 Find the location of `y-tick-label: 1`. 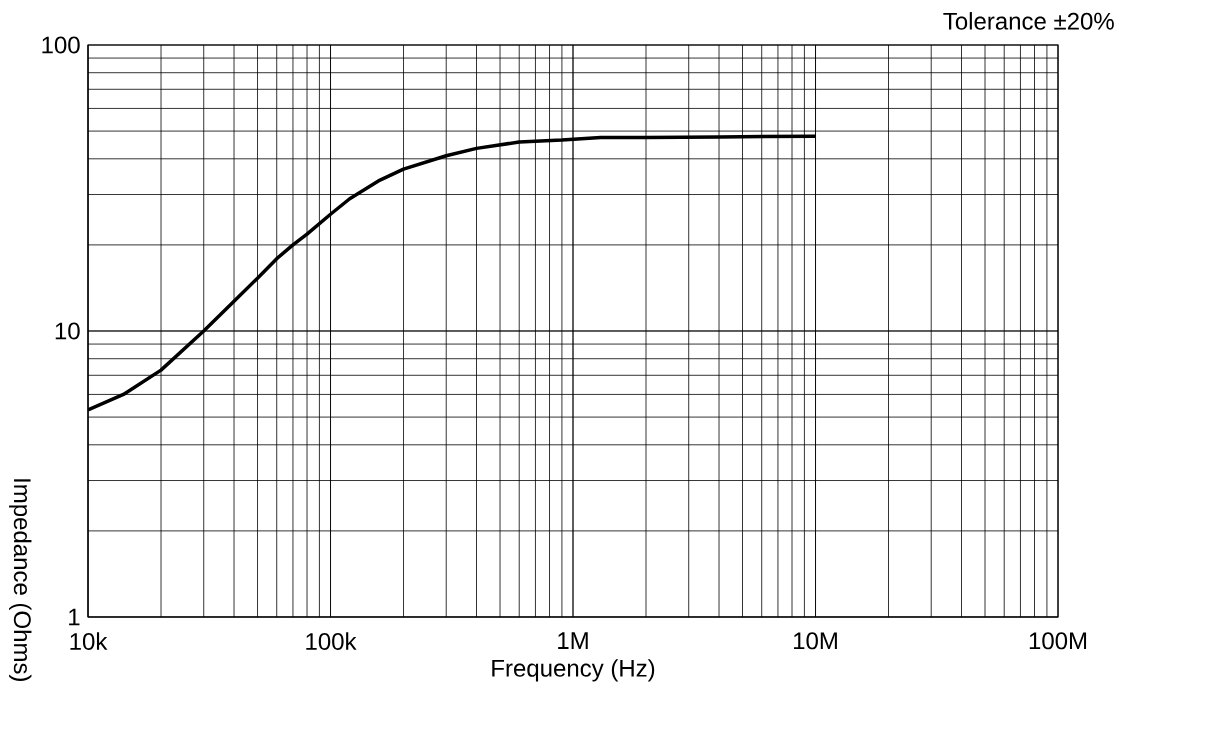

y-tick-label: 1 is located at coordinates (74, 617).